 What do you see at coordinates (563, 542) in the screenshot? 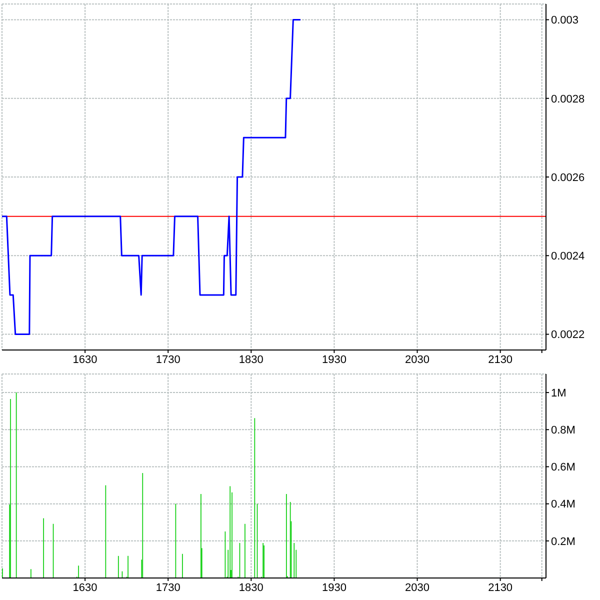
I see `y-tick-label: 0.2M` at bounding box center [563, 542].